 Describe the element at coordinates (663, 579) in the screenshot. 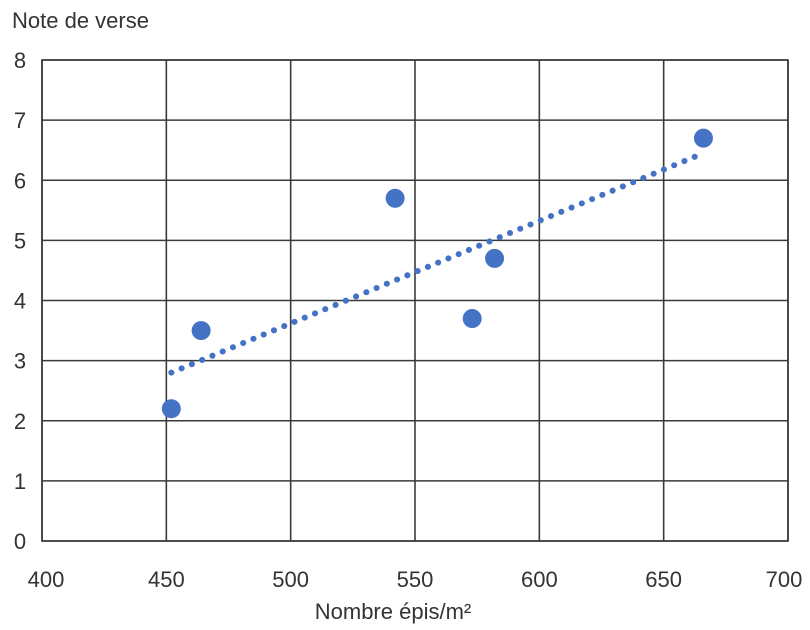

I see `x-tick-label-5: 650` at that location.